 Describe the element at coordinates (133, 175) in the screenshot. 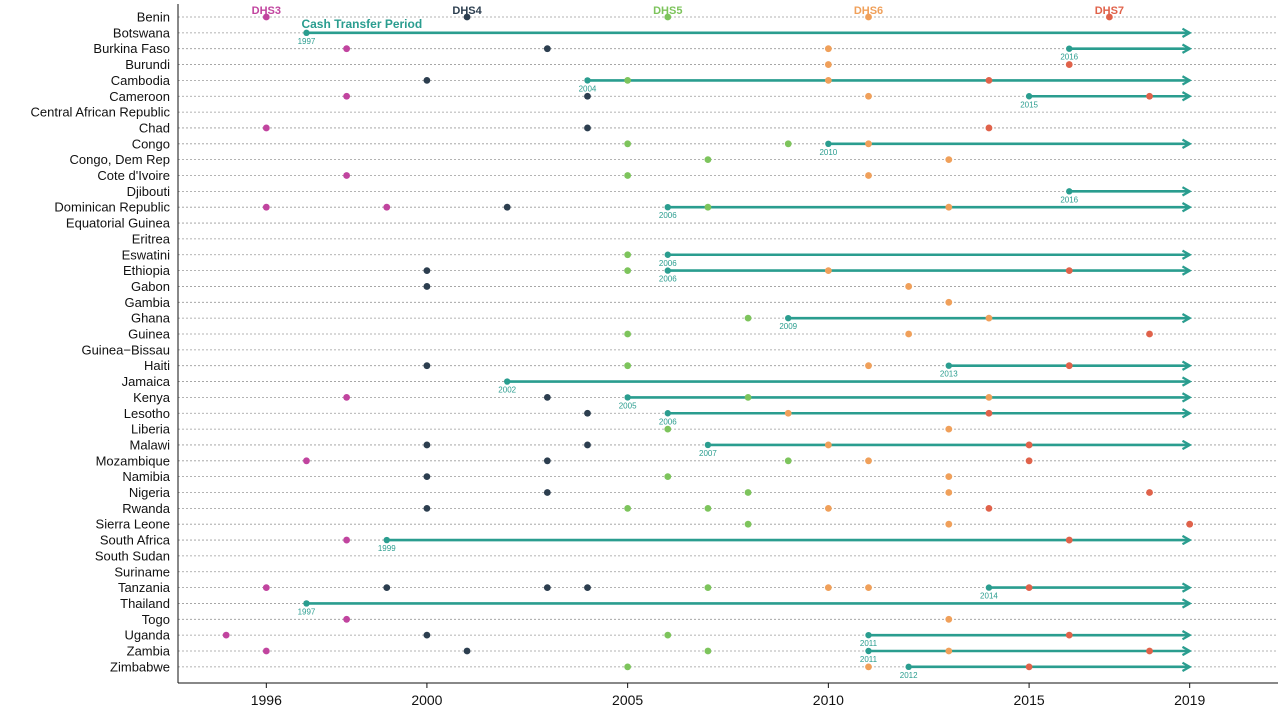

I see `country-label: Cote d'Ivoire` at that location.